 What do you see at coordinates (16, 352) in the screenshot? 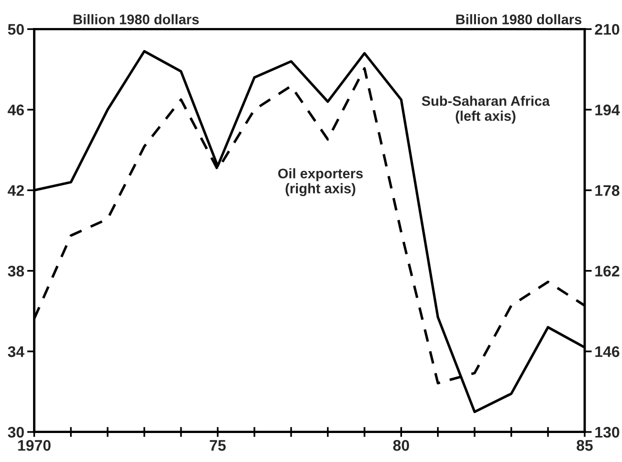
I see `y-tick-label: 34` at bounding box center [16, 352].